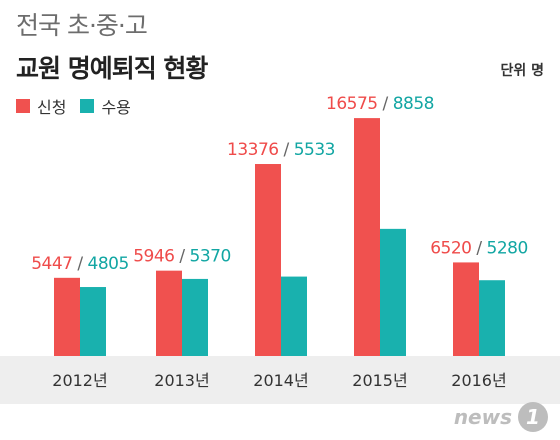  Describe the element at coordinates (116, 107) in the screenshot. I see `legend-label-accept: 수용` at that location.